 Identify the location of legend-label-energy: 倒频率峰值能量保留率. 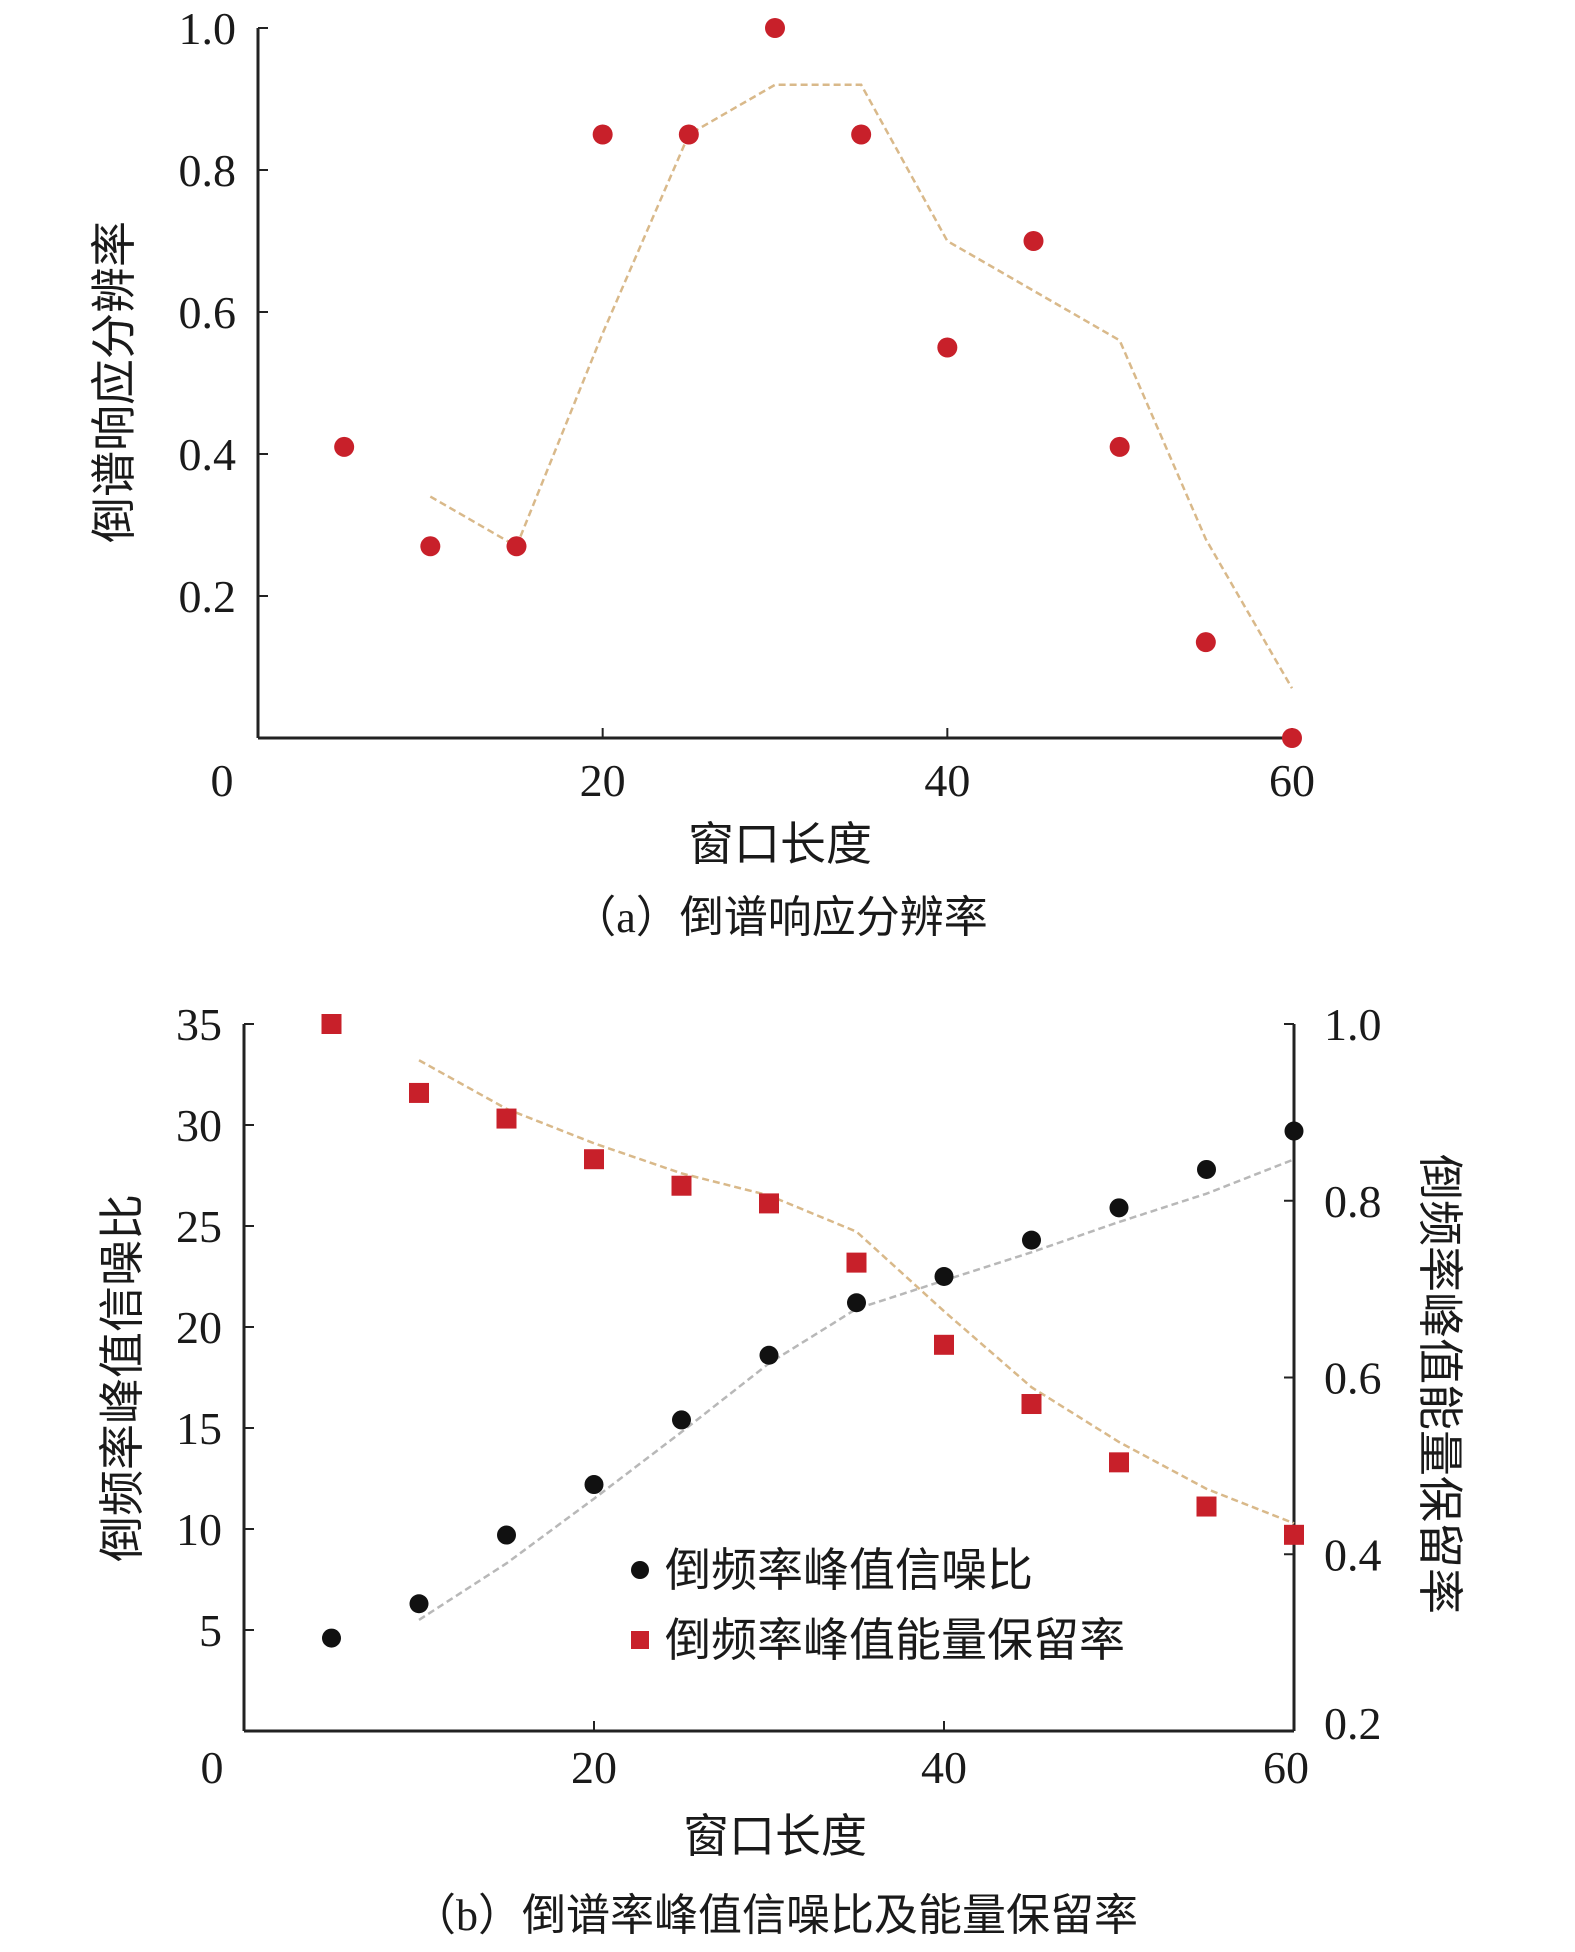
(895, 1640).